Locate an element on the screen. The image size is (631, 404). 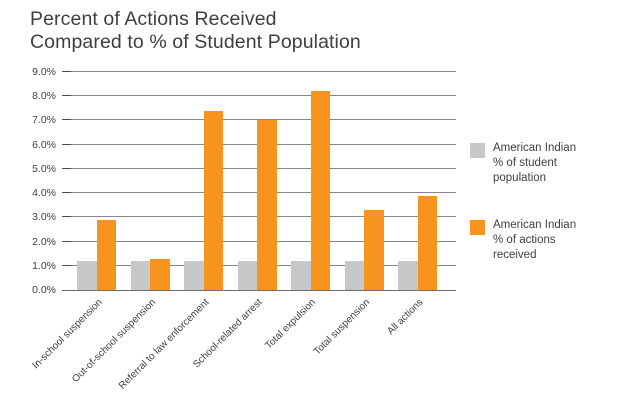
chart-title-line2: Compared to % of Student Population is located at coordinates (195, 42).